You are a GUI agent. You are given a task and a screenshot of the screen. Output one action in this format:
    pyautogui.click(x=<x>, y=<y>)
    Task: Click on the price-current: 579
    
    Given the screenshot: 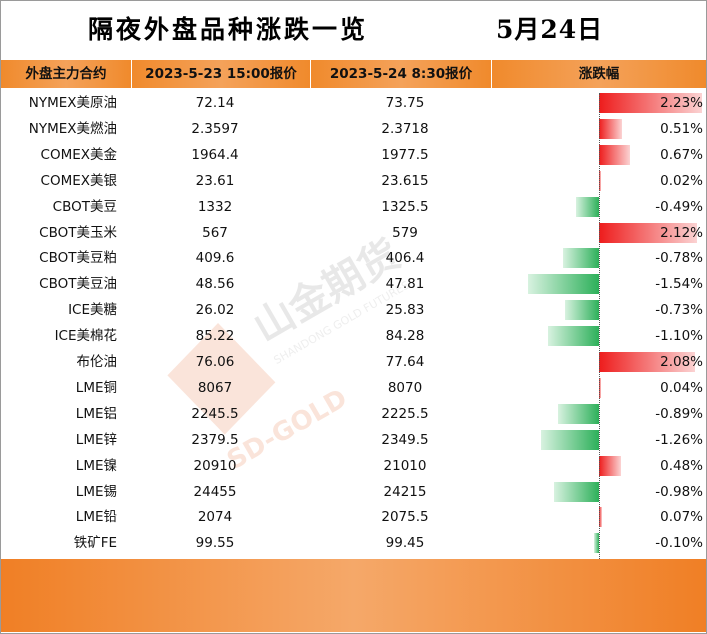 What is the action you would take?
    pyautogui.click(x=405, y=232)
    